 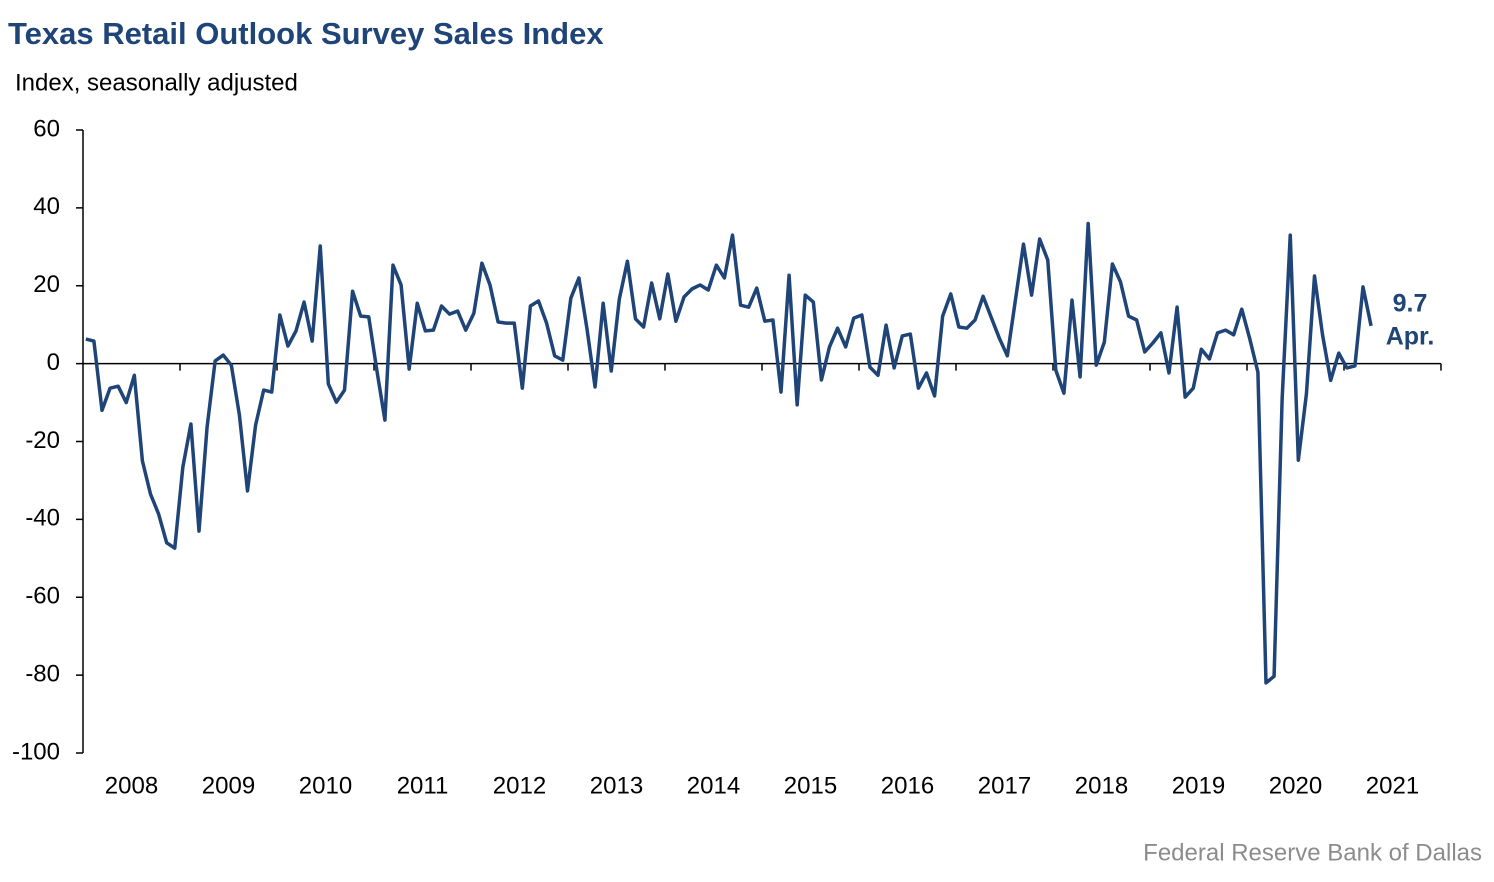 What do you see at coordinates (53, 362) in the screenshot?
I see `y-tick-label: 0` at bounding box center [53, 362].